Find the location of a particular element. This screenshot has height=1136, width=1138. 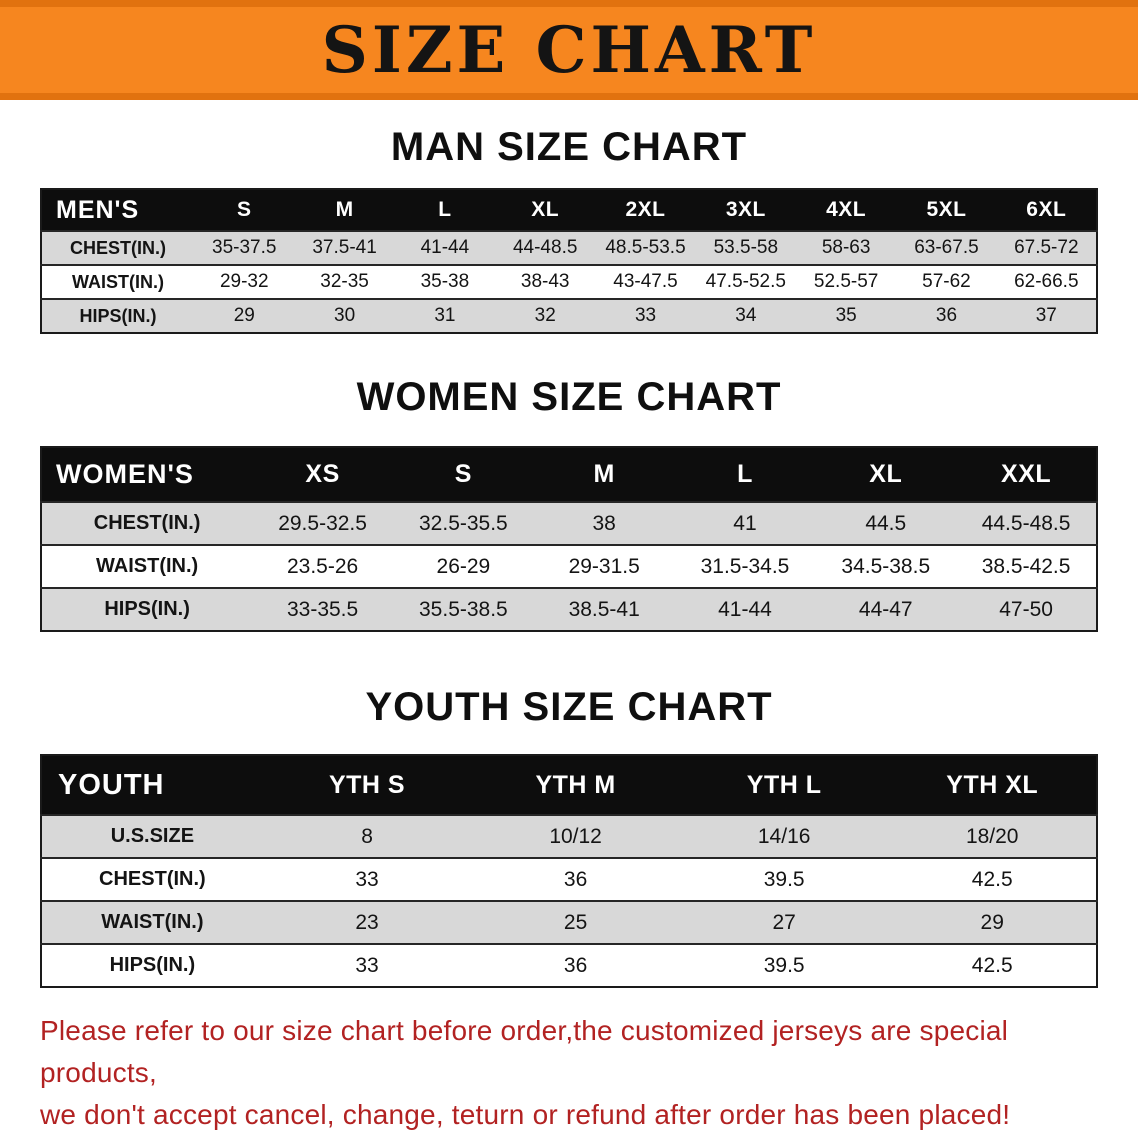

size-value-cell: 32 is located at coordinates (545, 315).